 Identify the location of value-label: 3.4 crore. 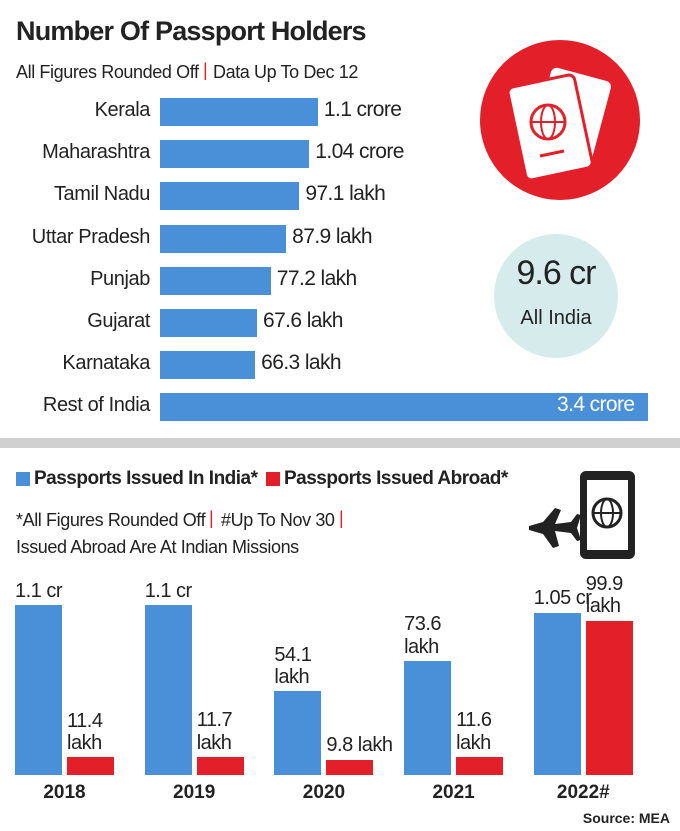
(596, 405).